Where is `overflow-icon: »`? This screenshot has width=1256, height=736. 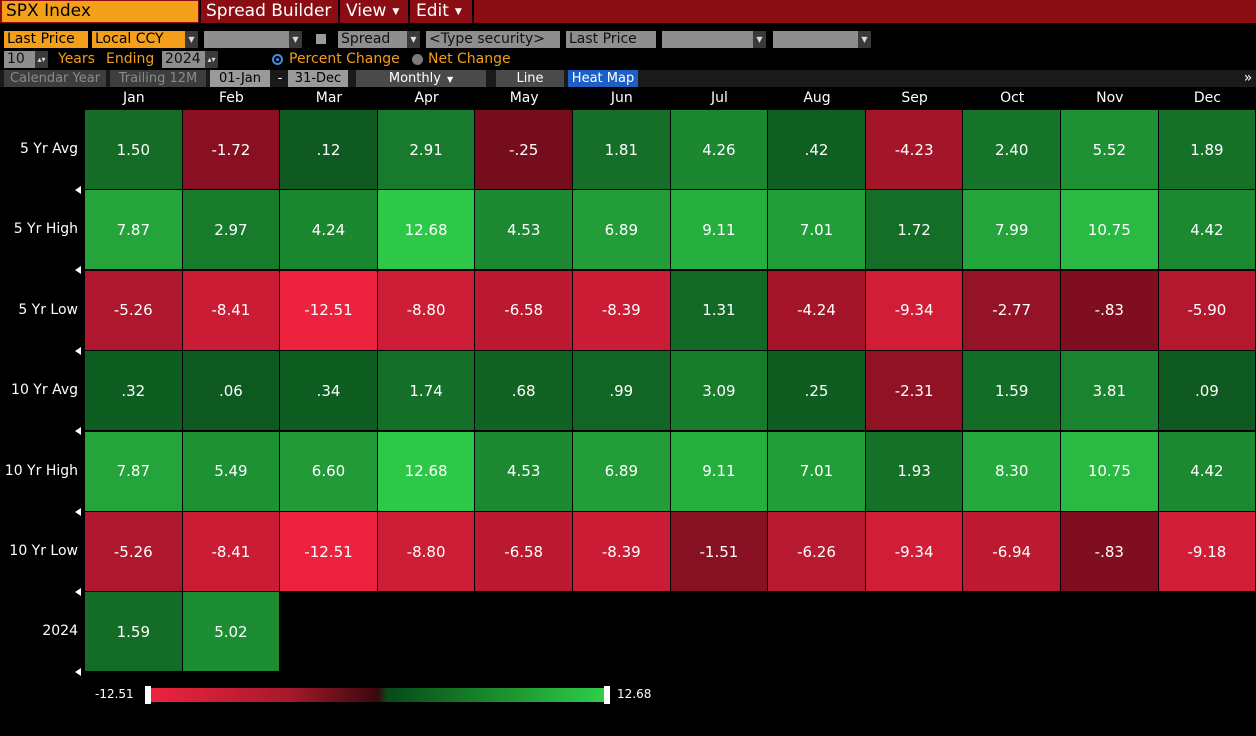 overflow-icon: » is located at coordinates (1248, 78).